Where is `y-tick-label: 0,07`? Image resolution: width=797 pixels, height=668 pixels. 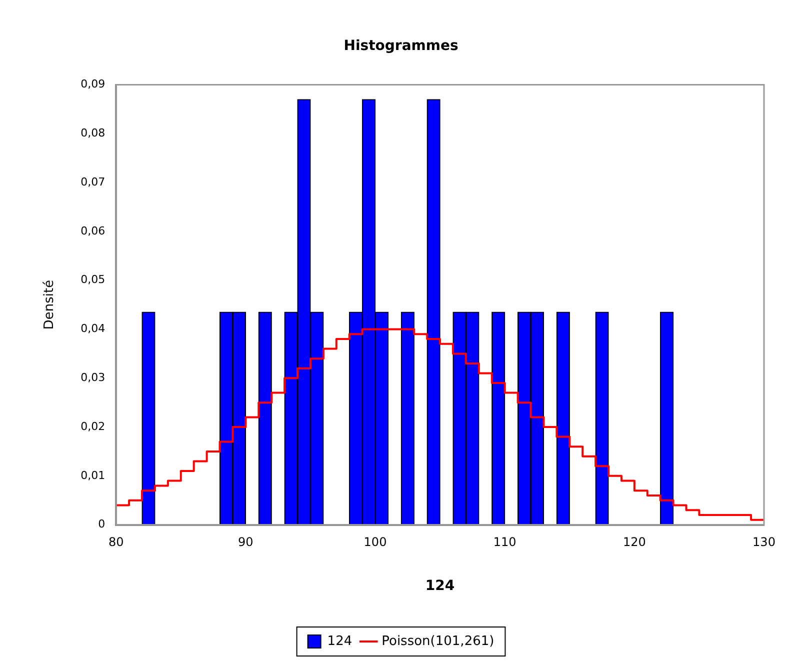 y-tick-label: 0,07 is located at coordinates (93, 181).